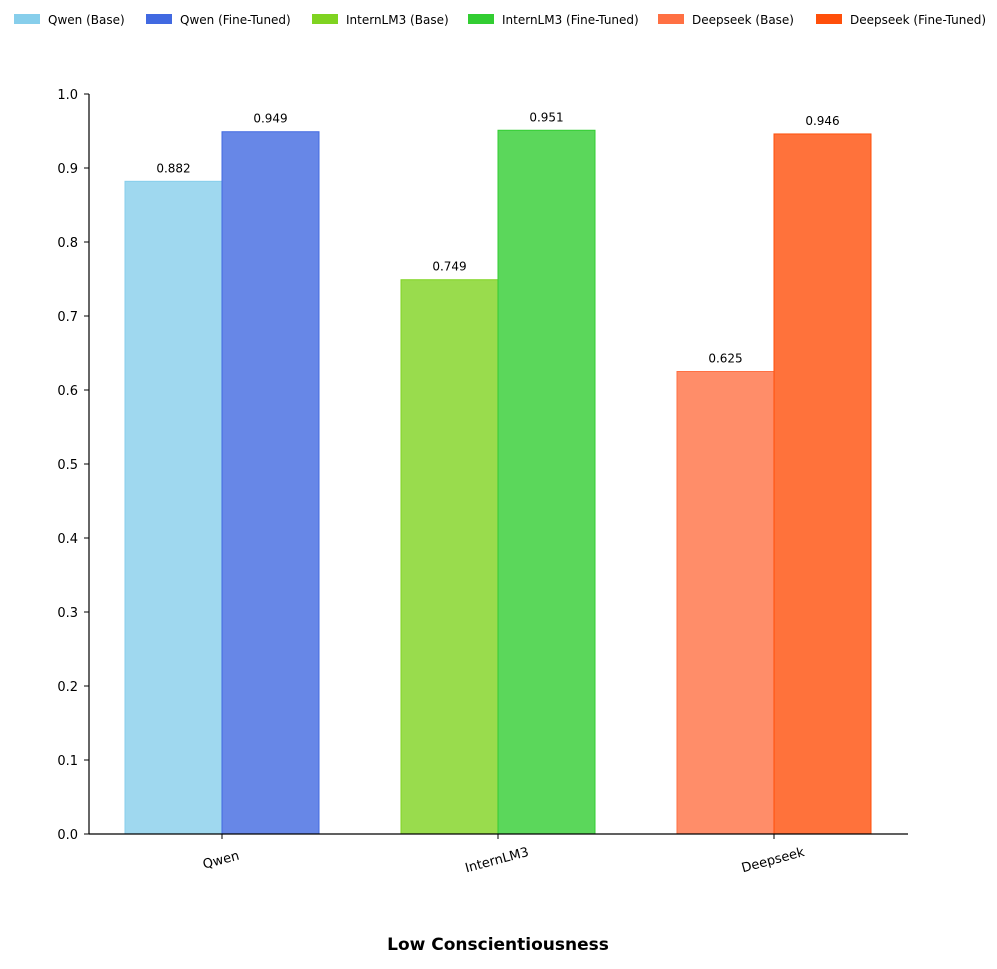 Image resolution: width=997 pixels, height=969 pixels. What do you see at coordinates (725, 359) in the screenshot?
I see `value-label: 0.625` at bounding box center [725, 359].